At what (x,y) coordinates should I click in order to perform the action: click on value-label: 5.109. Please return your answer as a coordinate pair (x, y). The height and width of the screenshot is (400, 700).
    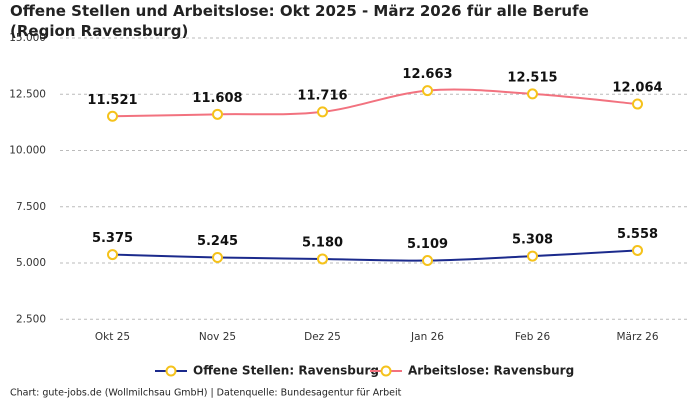
    Looking at the image, I should click on (427, 244).